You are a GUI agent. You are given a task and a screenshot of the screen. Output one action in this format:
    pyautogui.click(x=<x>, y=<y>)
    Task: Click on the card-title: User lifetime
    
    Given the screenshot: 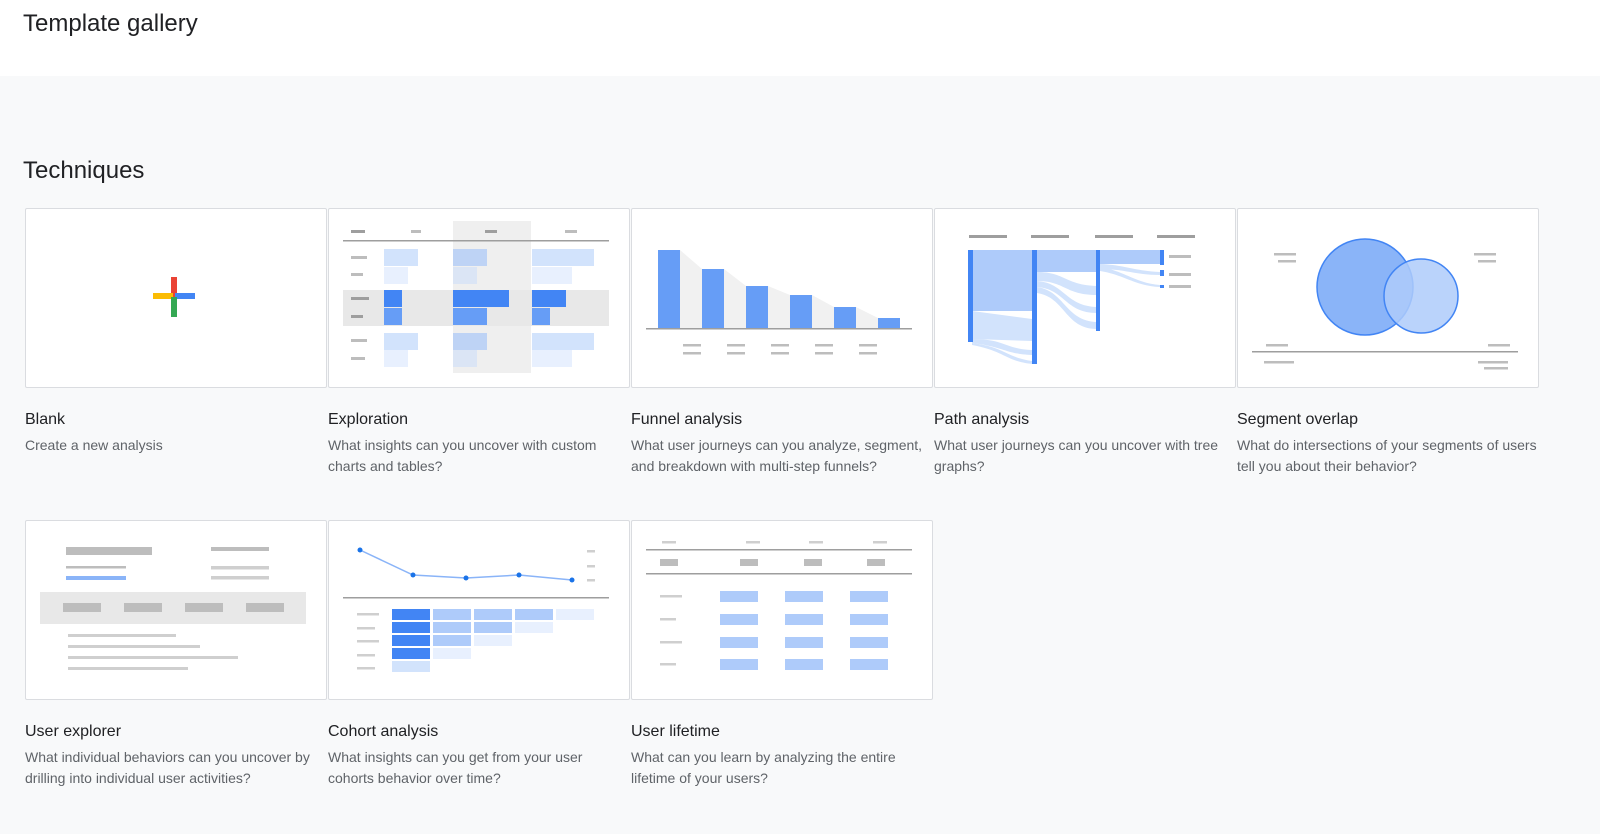 What is the action you would take?
    pyautogui.click(x=675, y=731)
    